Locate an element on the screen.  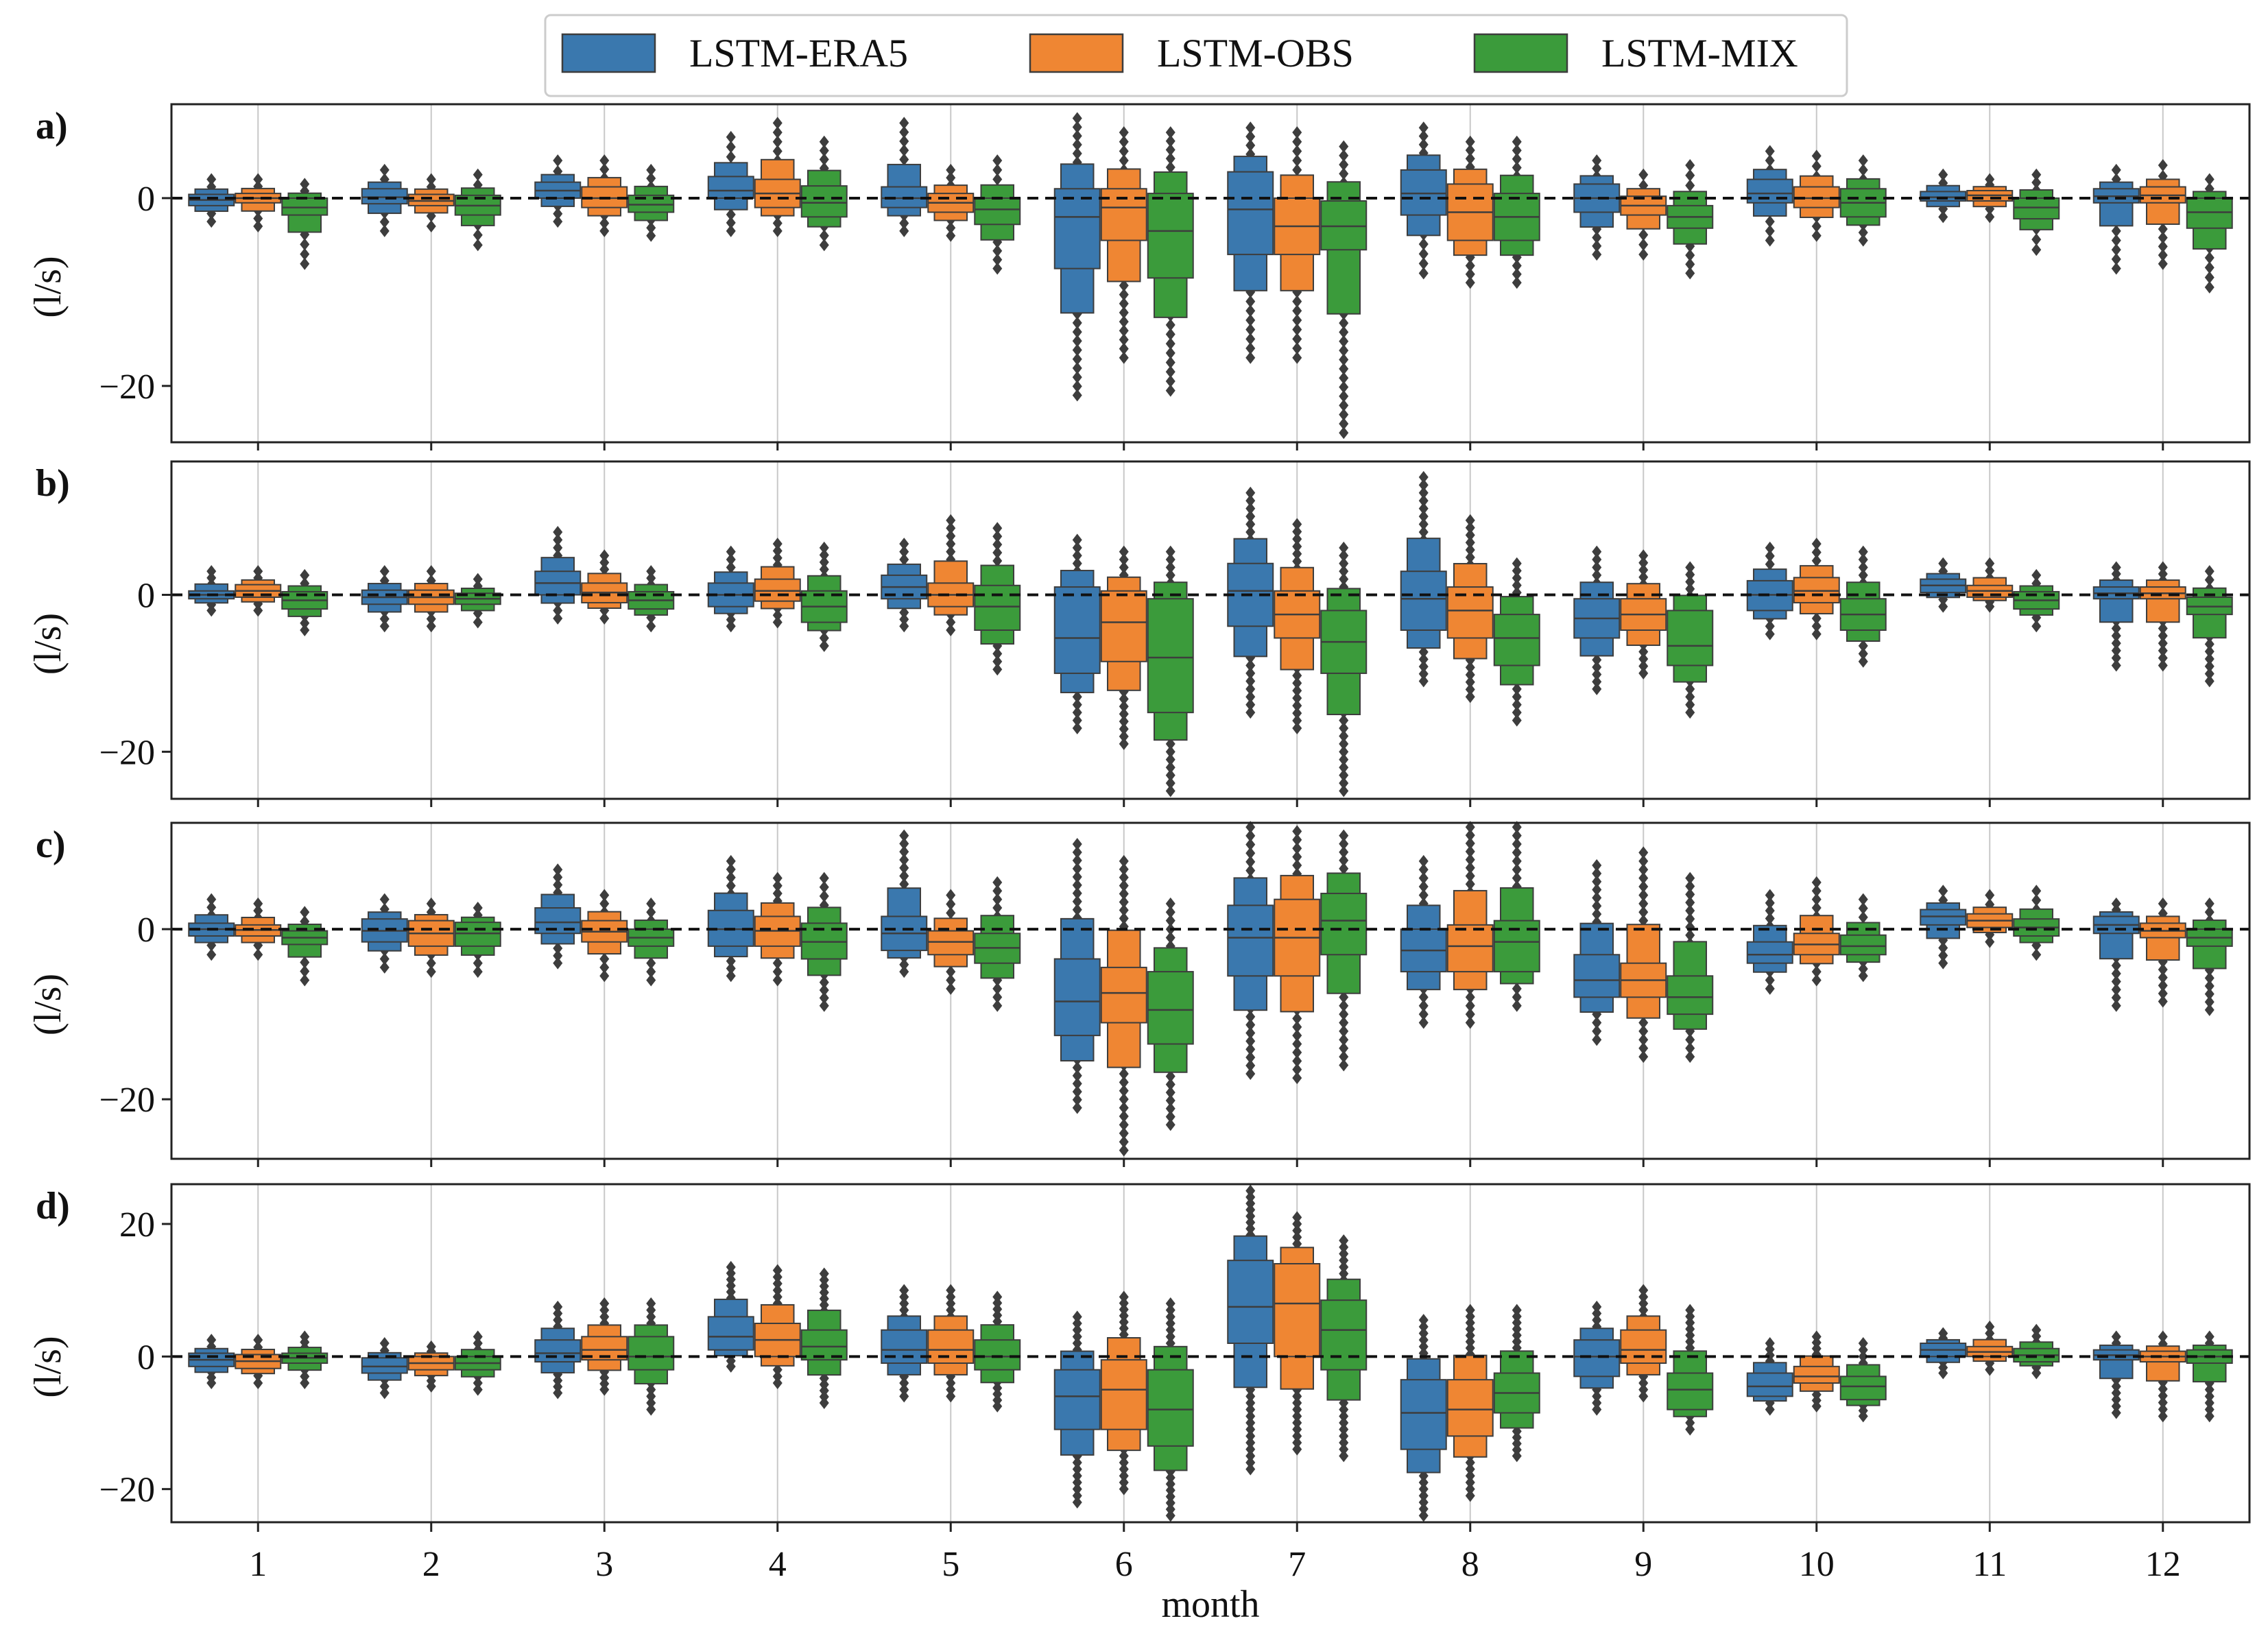
x-axis-title: month is located at coordinates (1210, 1604).